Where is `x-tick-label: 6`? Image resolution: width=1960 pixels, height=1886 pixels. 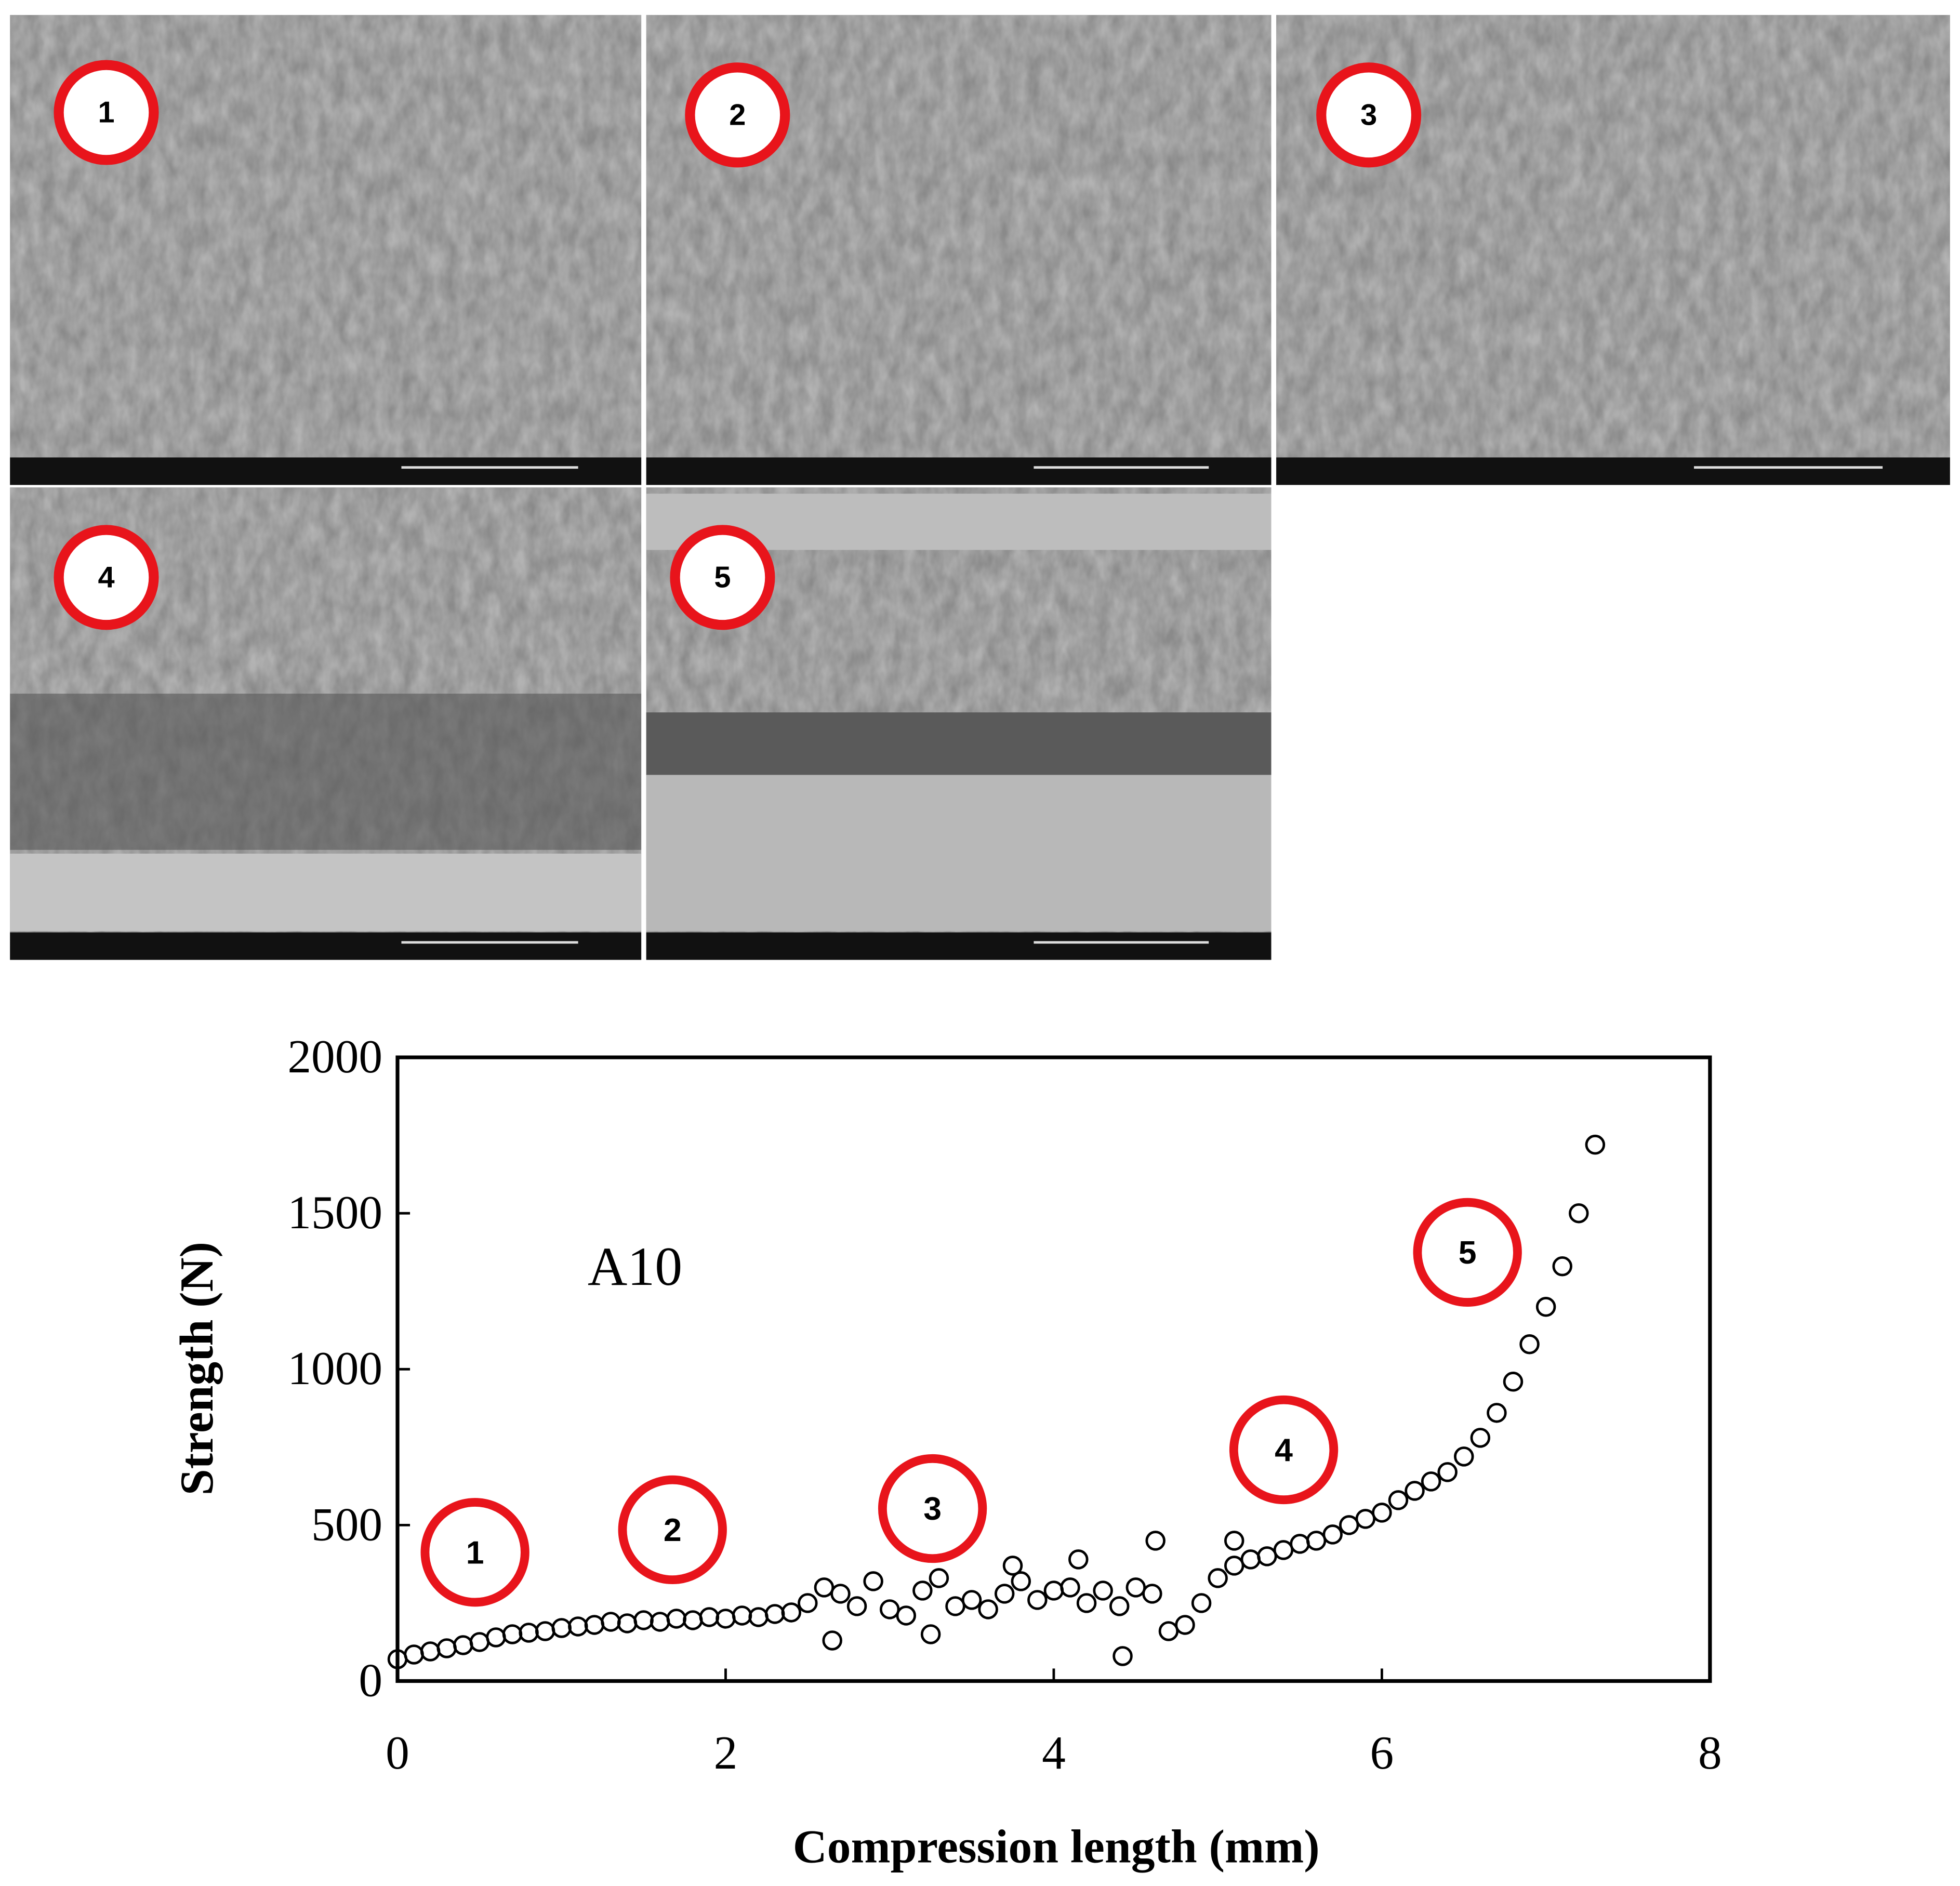 x-tick-label: 6 is located at coordinates (1382, 1752).